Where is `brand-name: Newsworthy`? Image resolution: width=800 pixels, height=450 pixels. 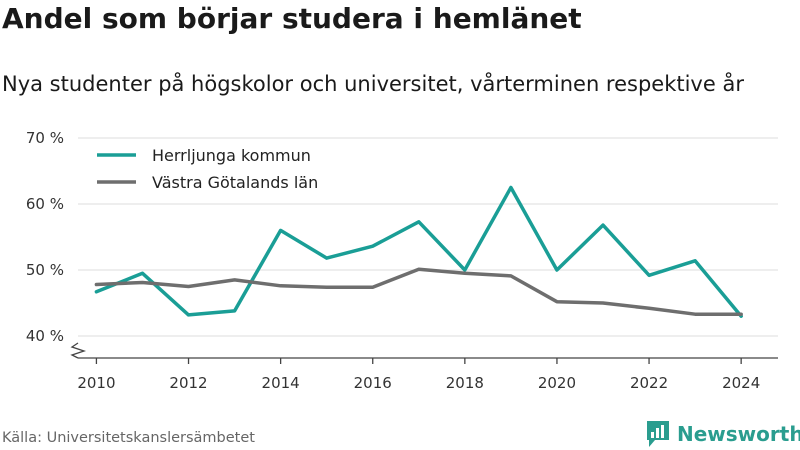
brand-name: Newsworthy is located at coordinates (738, 434).